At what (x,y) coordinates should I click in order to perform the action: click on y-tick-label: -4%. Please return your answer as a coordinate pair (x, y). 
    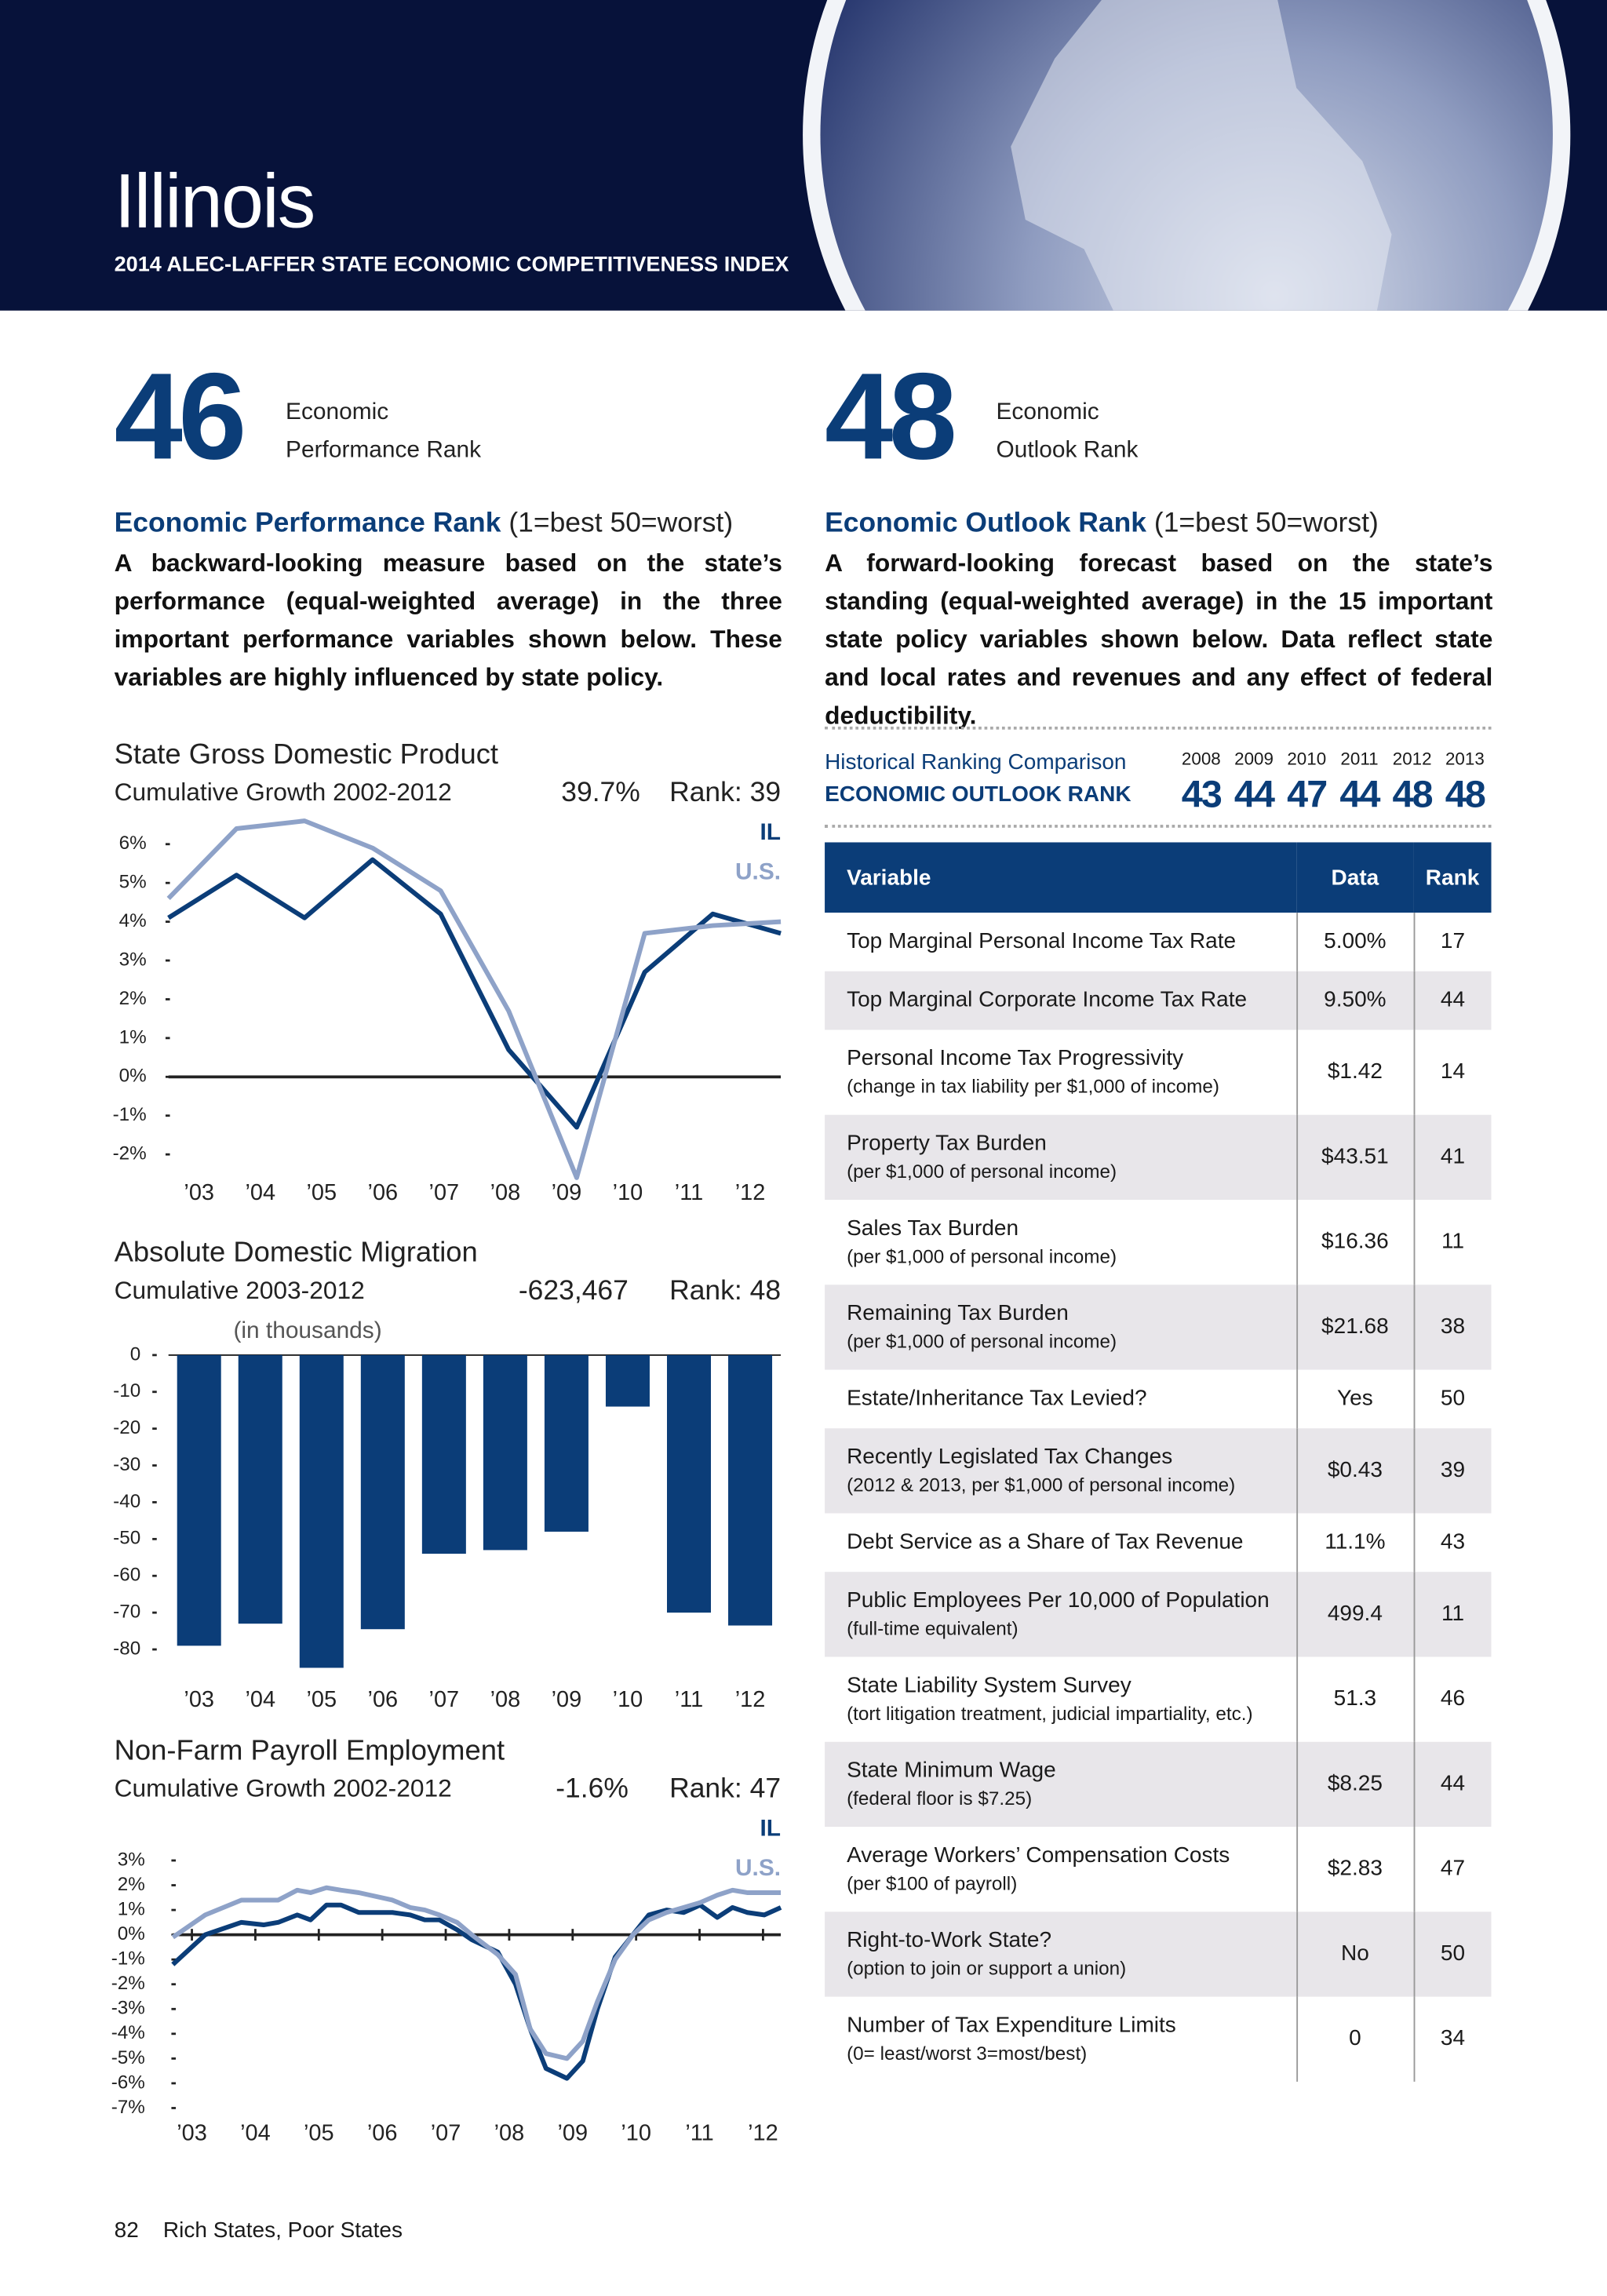
    Looking at the image, I should click on (128, 2032).